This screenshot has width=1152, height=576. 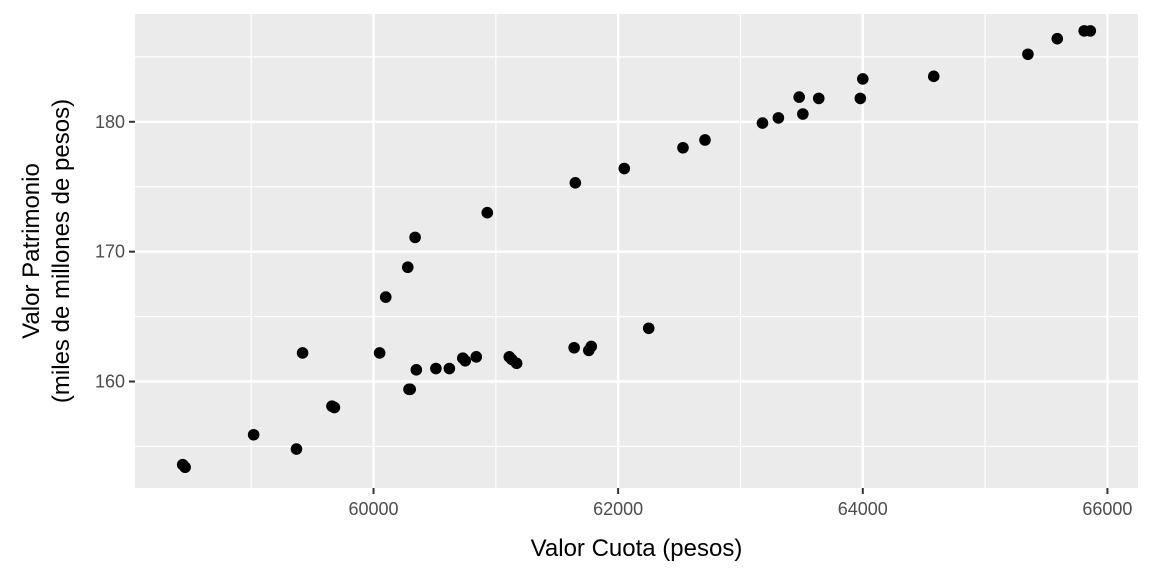 What do you see at coordinates (1107, 509) in the screenshot?
I see `x-tick-label: 66000` at bounding box center [1107, 509].